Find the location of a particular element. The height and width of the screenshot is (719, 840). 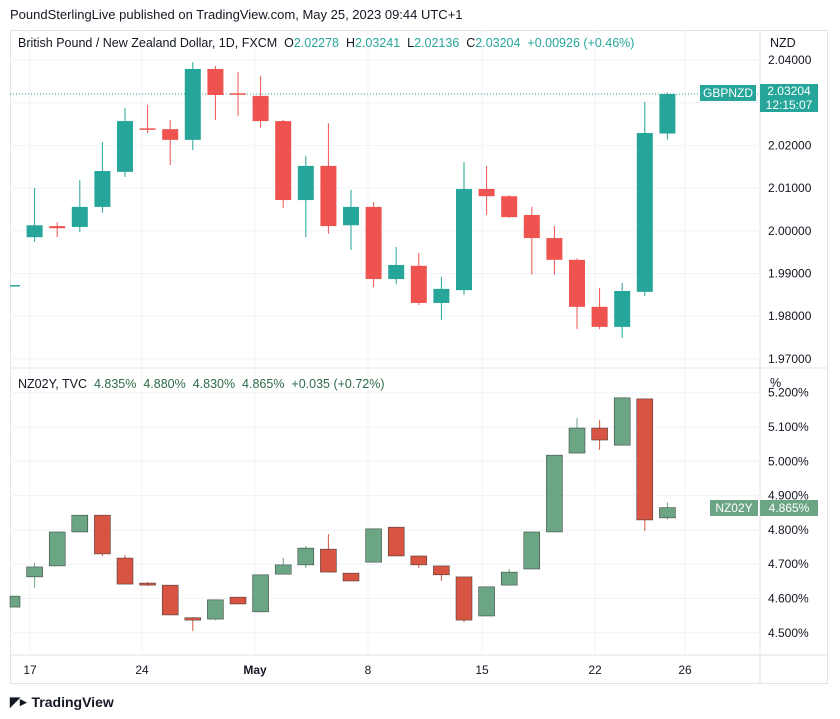

x-tick-label: May is located at coordinates (255, 670).